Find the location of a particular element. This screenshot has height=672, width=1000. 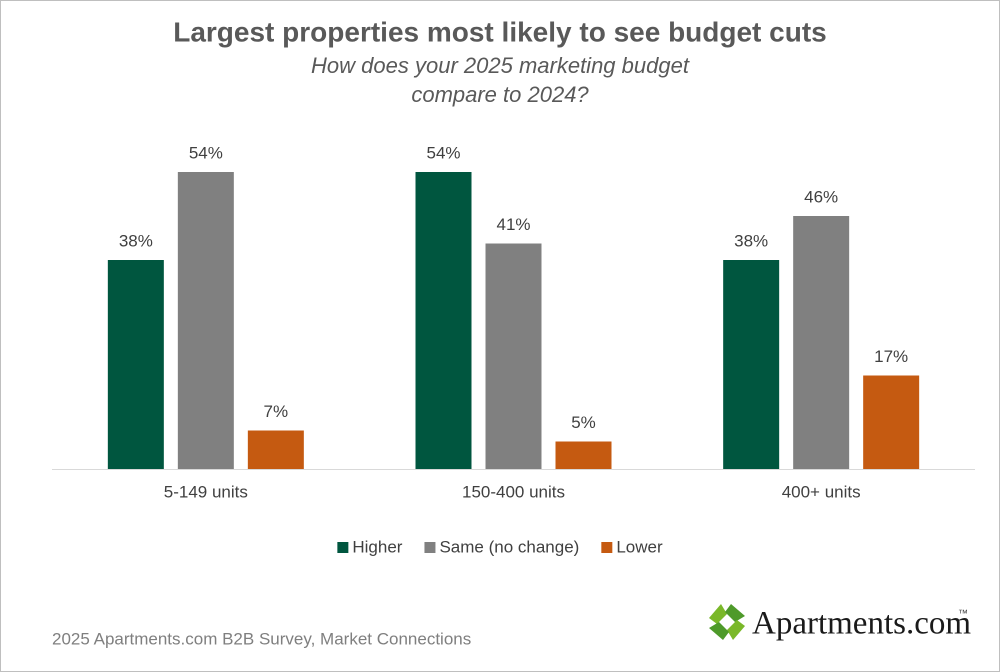

logo-icon is located at coordinates (727, 622).